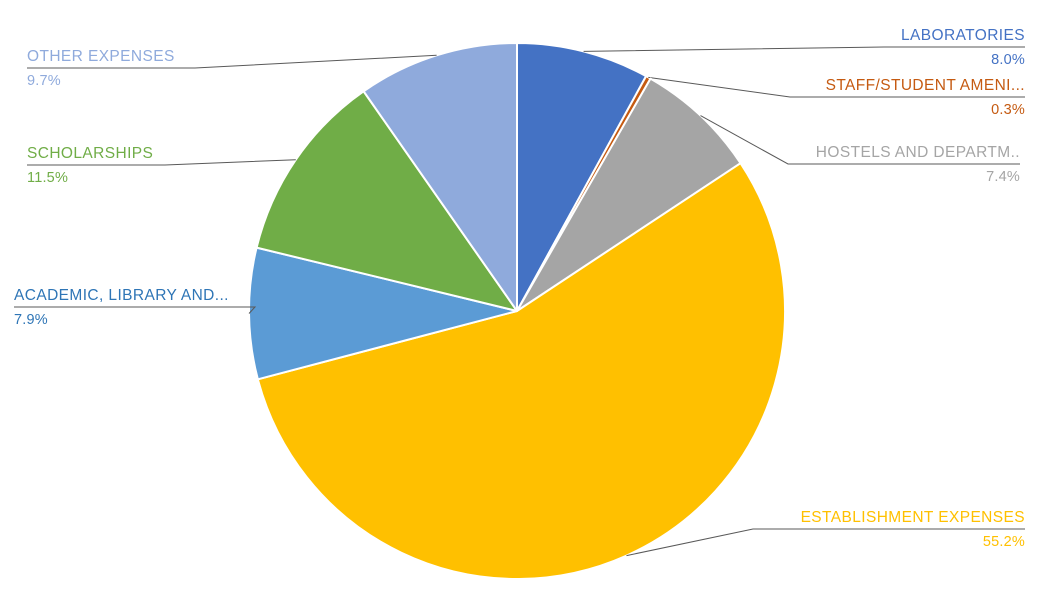  What do you see at coordinates (44, 81) in the screenshot?
I see `slice-percent-other-expenses: 9.7%` at bounding box center [44, 81].